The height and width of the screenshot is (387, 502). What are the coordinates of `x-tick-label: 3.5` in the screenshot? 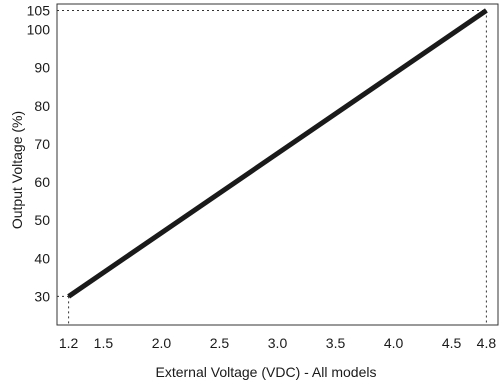 It's located at (336, 343).